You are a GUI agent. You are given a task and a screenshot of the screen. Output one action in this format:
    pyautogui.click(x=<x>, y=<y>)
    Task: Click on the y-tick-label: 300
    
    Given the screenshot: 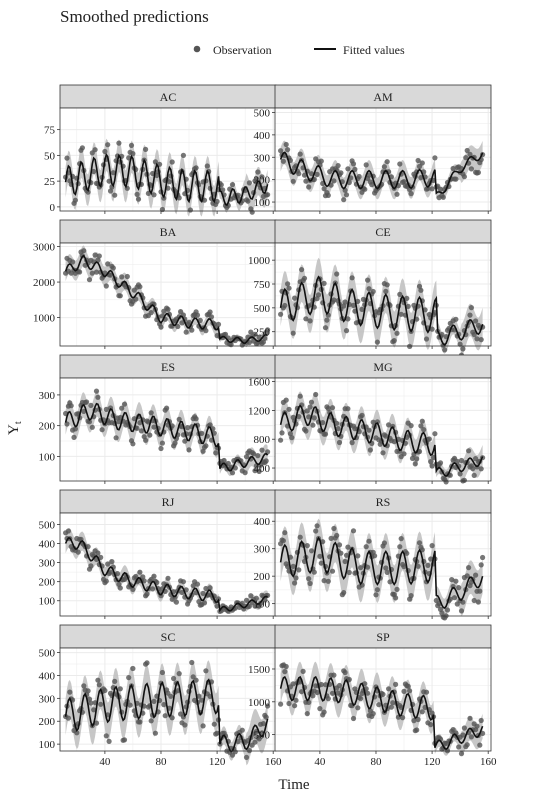 What is the action you would take?
    pyautogui.click(x=47, y=564)
    